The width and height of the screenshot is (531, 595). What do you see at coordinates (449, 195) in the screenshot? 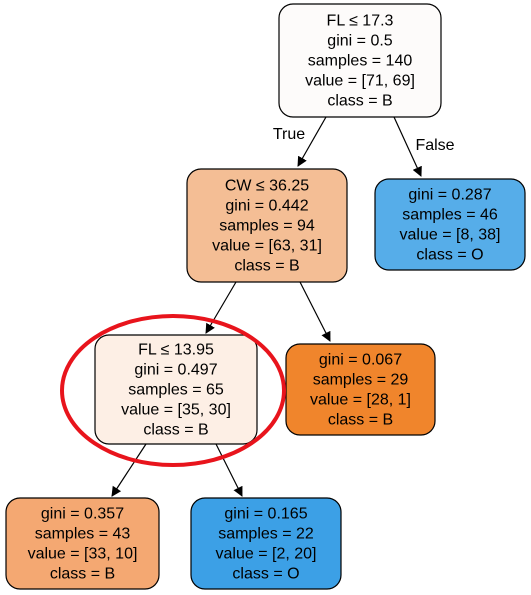
I see `node-line: gini = 0.287` at bounding box center [449, 195].